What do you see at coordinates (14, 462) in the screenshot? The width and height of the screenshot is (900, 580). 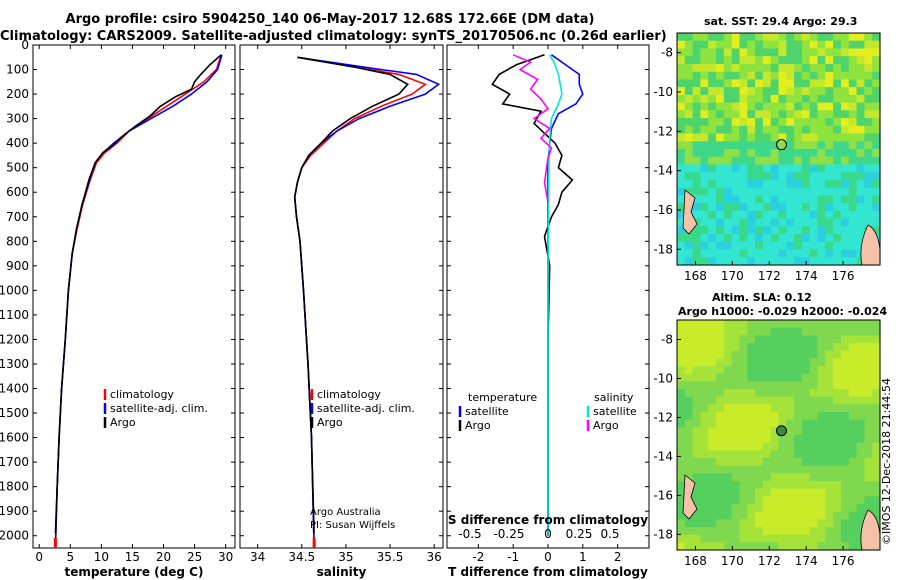 I see `depth-tick-label: 1700` at bounding box center [14, 462].